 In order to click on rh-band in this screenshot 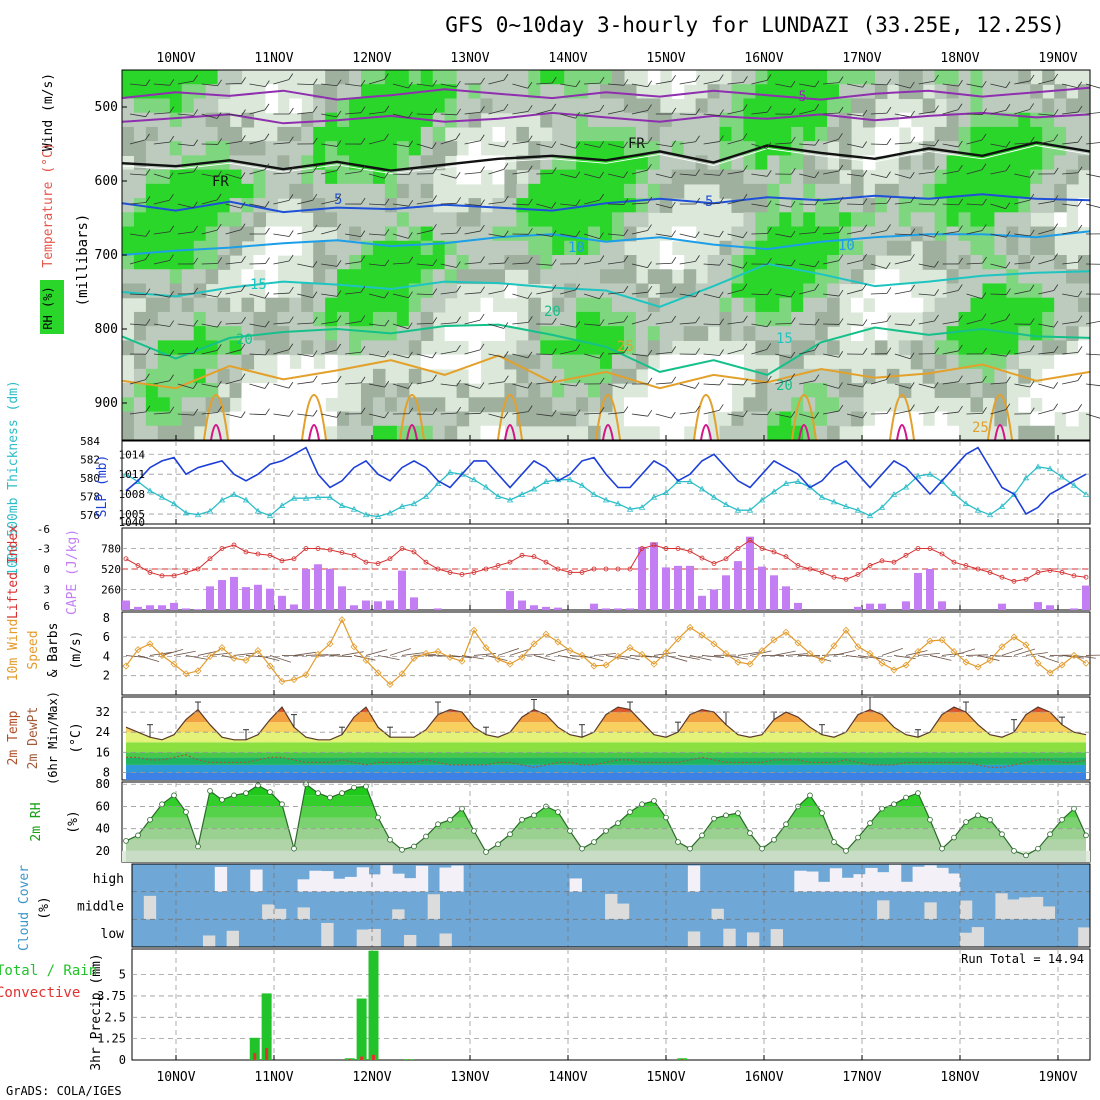, I will do `click(606, 812)`.